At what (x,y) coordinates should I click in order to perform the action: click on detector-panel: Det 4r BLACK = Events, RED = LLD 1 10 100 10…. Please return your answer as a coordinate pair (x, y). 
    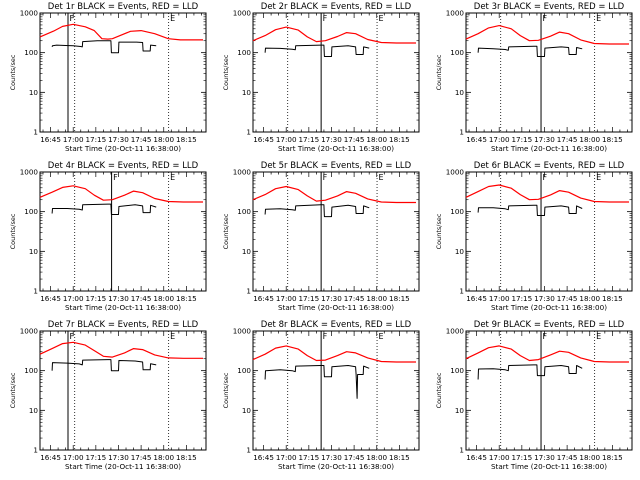
    Looking at the image, I should click on (108, 236).